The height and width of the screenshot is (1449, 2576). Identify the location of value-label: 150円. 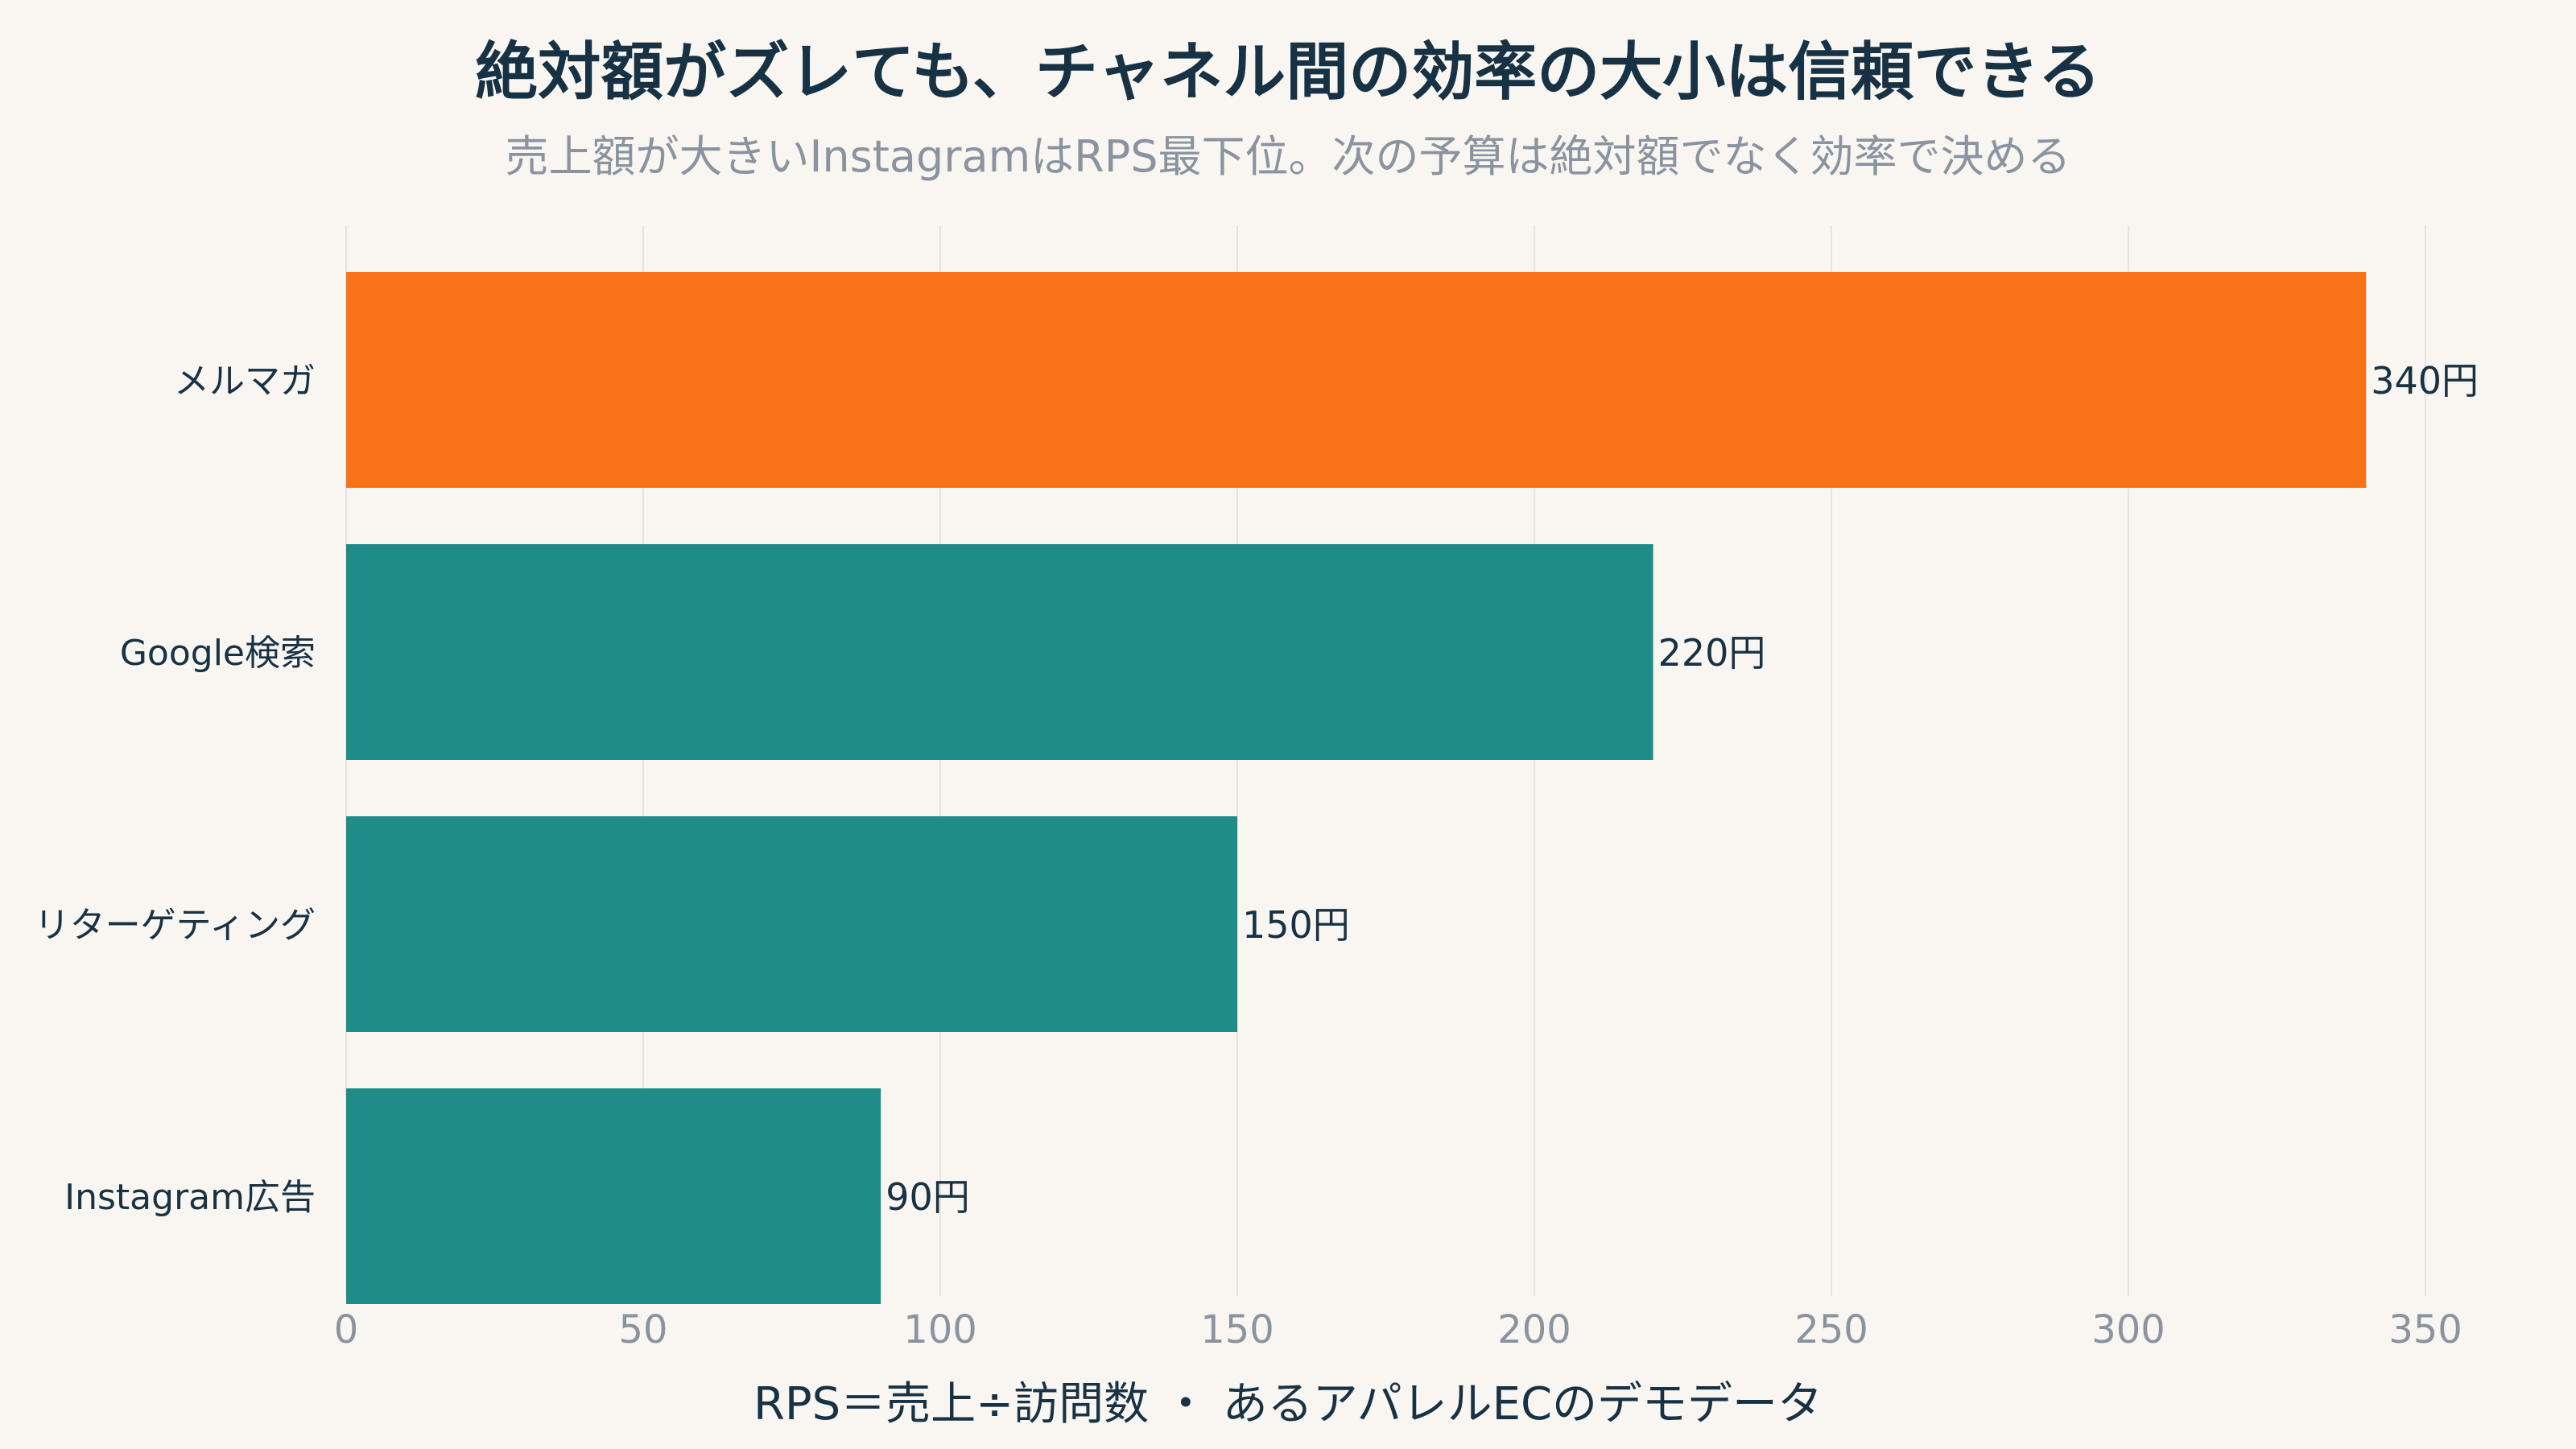
(1296, 925).